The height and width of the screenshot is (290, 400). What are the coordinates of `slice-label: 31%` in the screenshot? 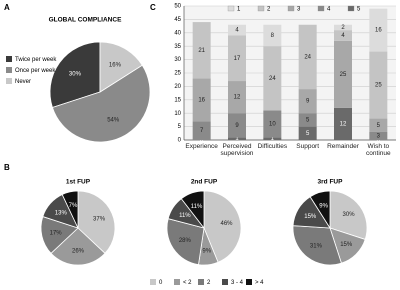 It's located at (316, 247).